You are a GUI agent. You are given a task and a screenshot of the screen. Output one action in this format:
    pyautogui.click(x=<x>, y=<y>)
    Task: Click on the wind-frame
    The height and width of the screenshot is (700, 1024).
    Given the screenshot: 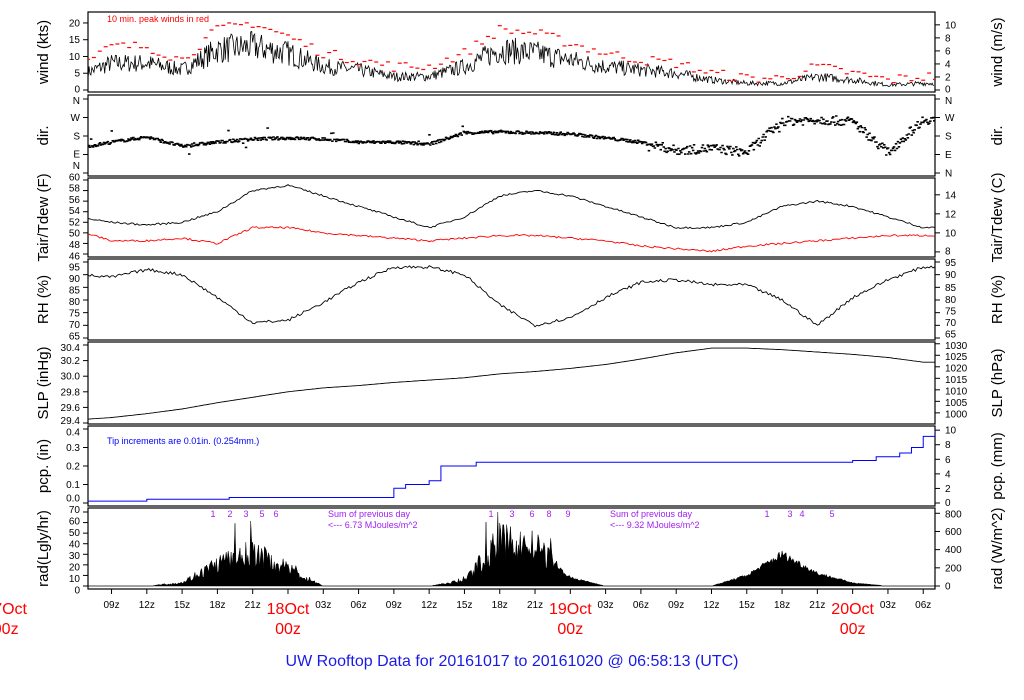 What is the action you would take?
    pyautogui.click(x=511, y=52)
    